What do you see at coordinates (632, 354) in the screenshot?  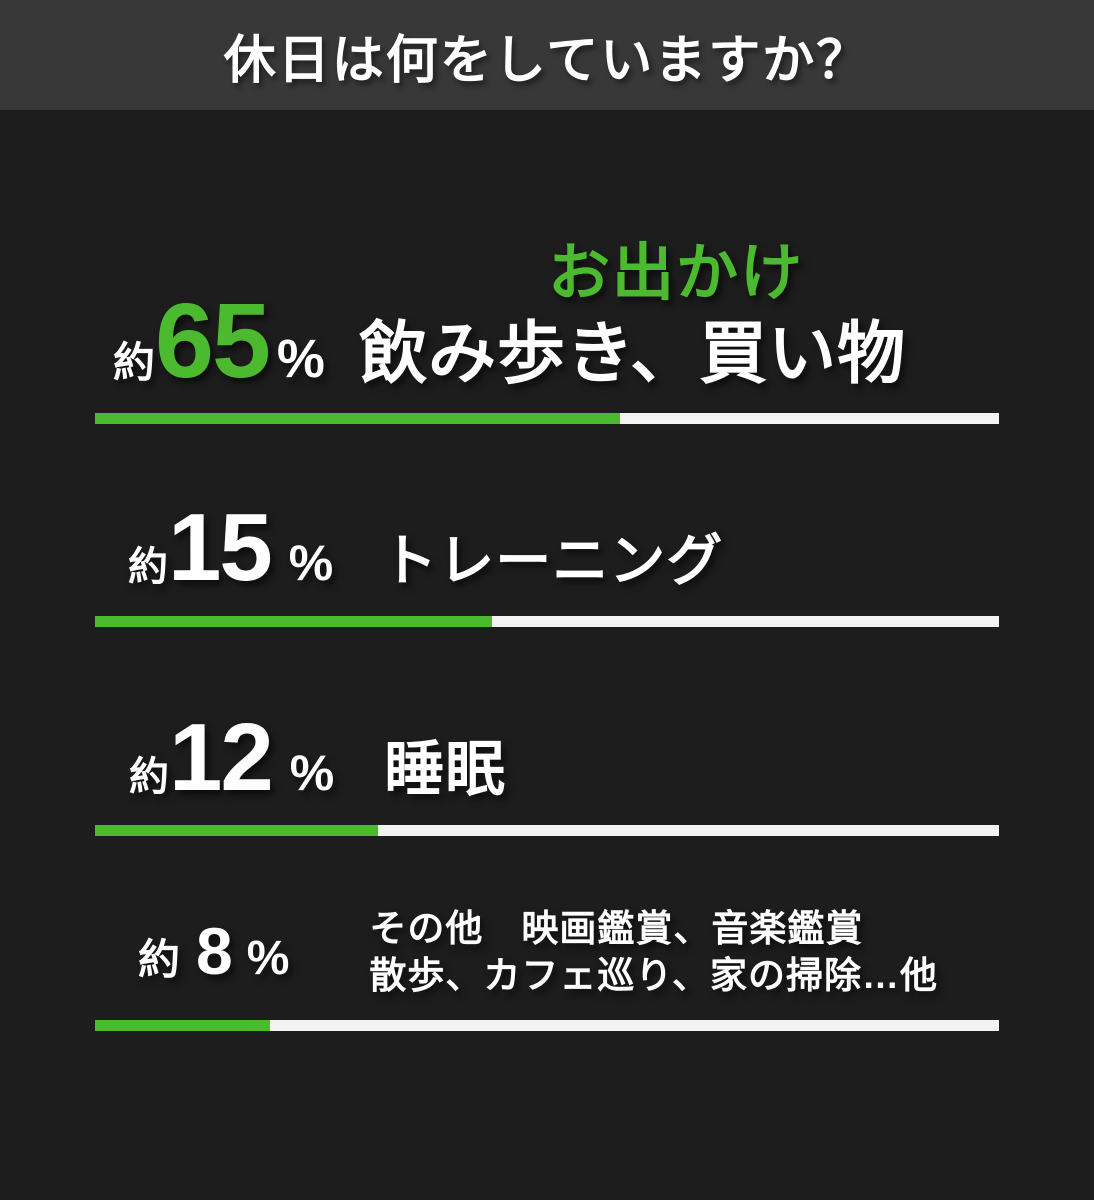 I see `category-label: 飲み歩き、買い物` at bounding box center [632, 354].